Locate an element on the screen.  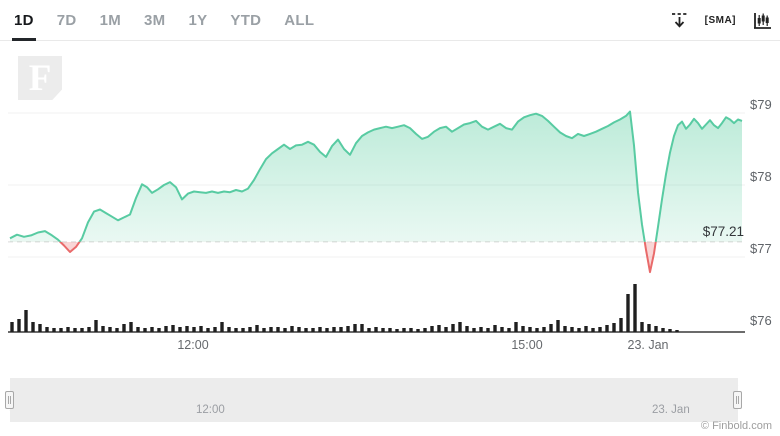
tab-1y: 1Y is located at coordinates (197, 20).